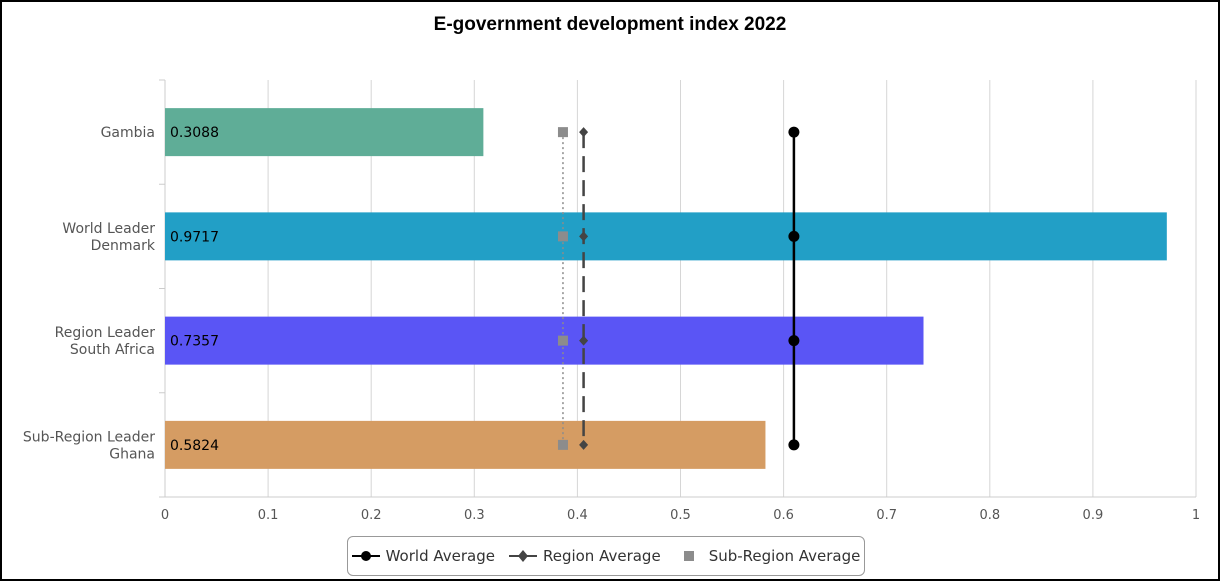  I want to click on category-label: Gambia, so click(128, 133).